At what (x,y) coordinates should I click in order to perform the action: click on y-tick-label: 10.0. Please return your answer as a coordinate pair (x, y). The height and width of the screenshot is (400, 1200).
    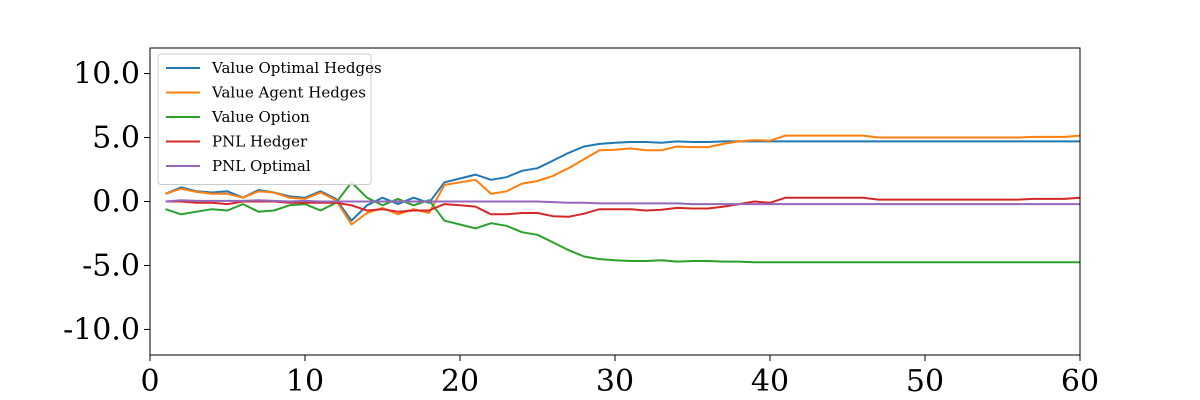
    Looking at the image, I should click on (106, 74).